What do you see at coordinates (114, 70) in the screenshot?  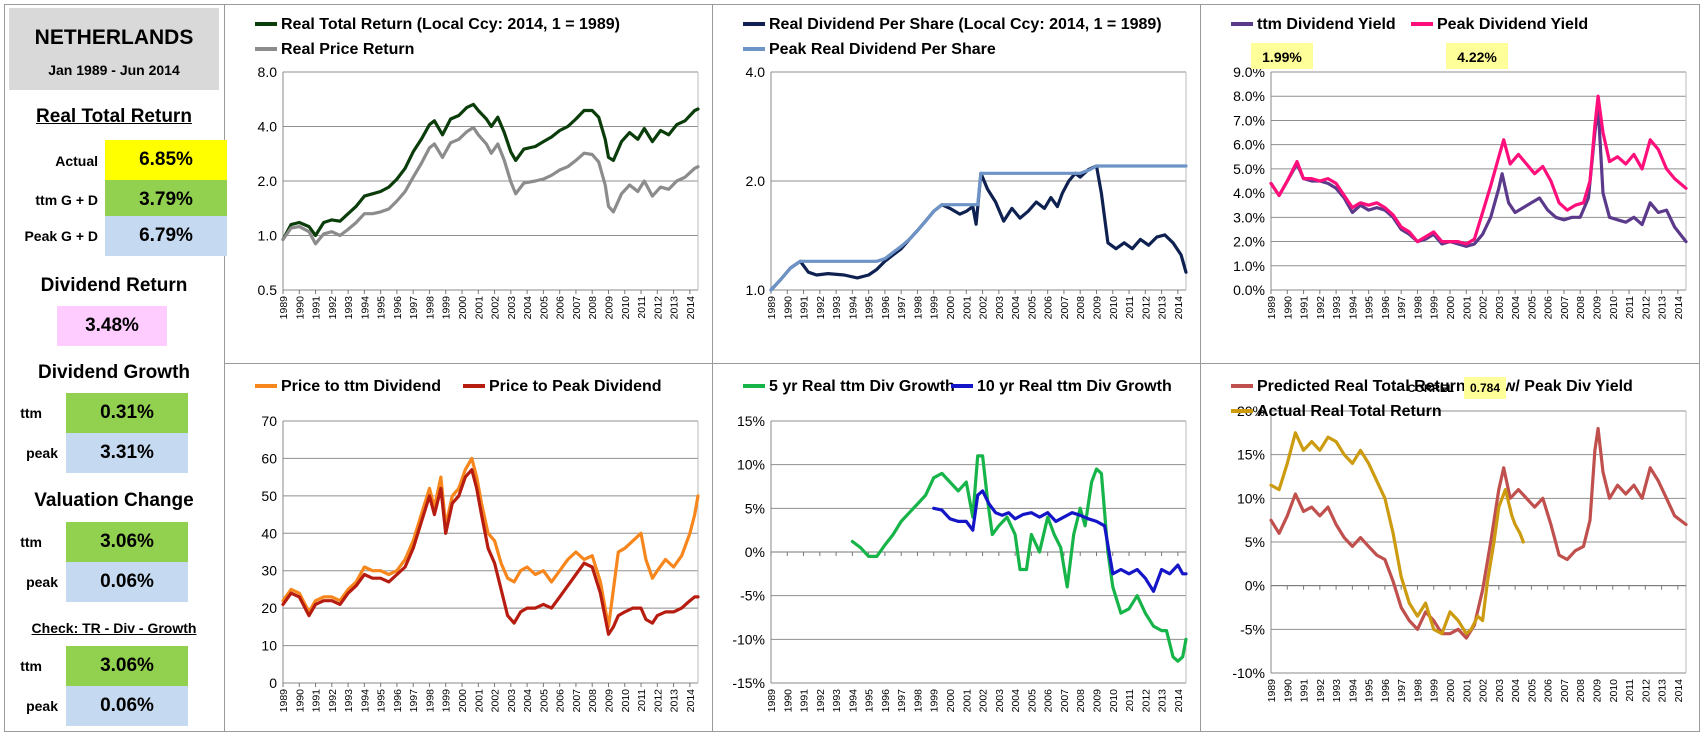 I see `period-label: Jan 1989 - Jun 2014` at bounding box center [114, 70].